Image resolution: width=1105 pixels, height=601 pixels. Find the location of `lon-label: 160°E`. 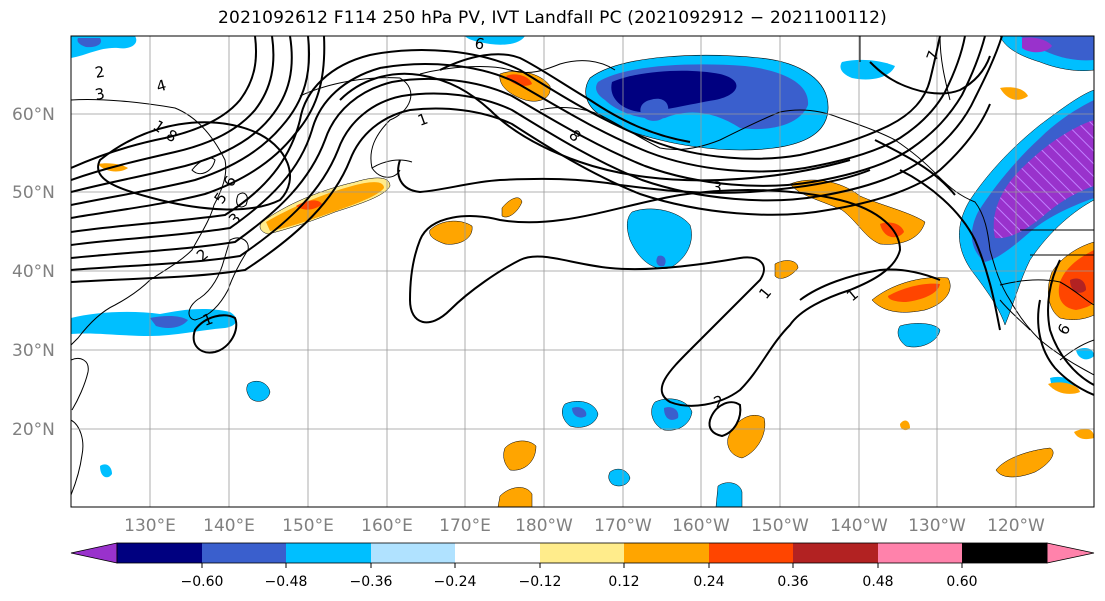

lon-label: 160°E is located at coordinates (387, 526).